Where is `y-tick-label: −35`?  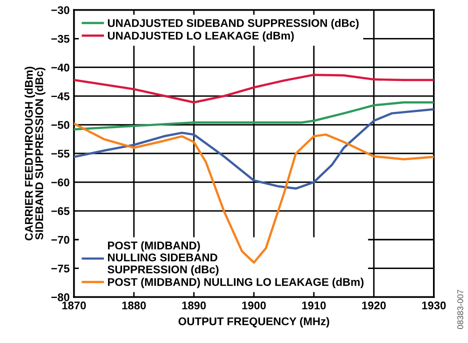
y-tick-label: −35 is located at coordinates (60, 38).